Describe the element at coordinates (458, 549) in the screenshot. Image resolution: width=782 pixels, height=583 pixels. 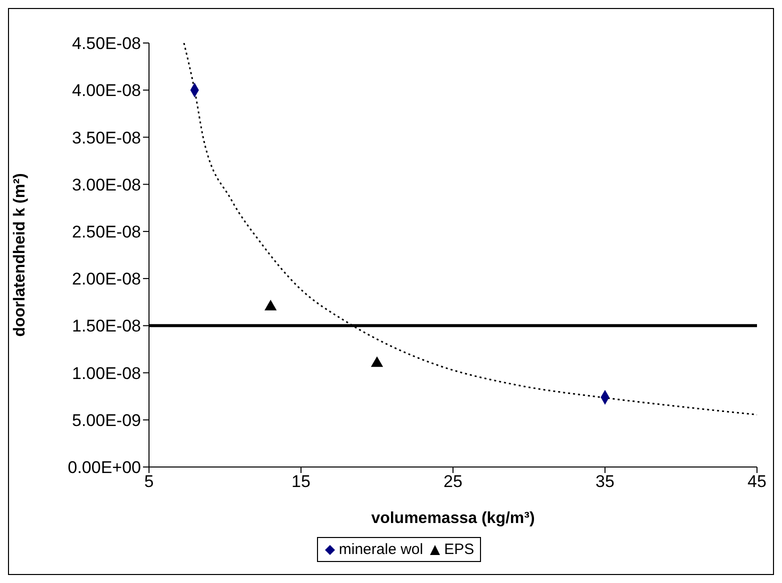
I see `legend-label: EPS` at that location.